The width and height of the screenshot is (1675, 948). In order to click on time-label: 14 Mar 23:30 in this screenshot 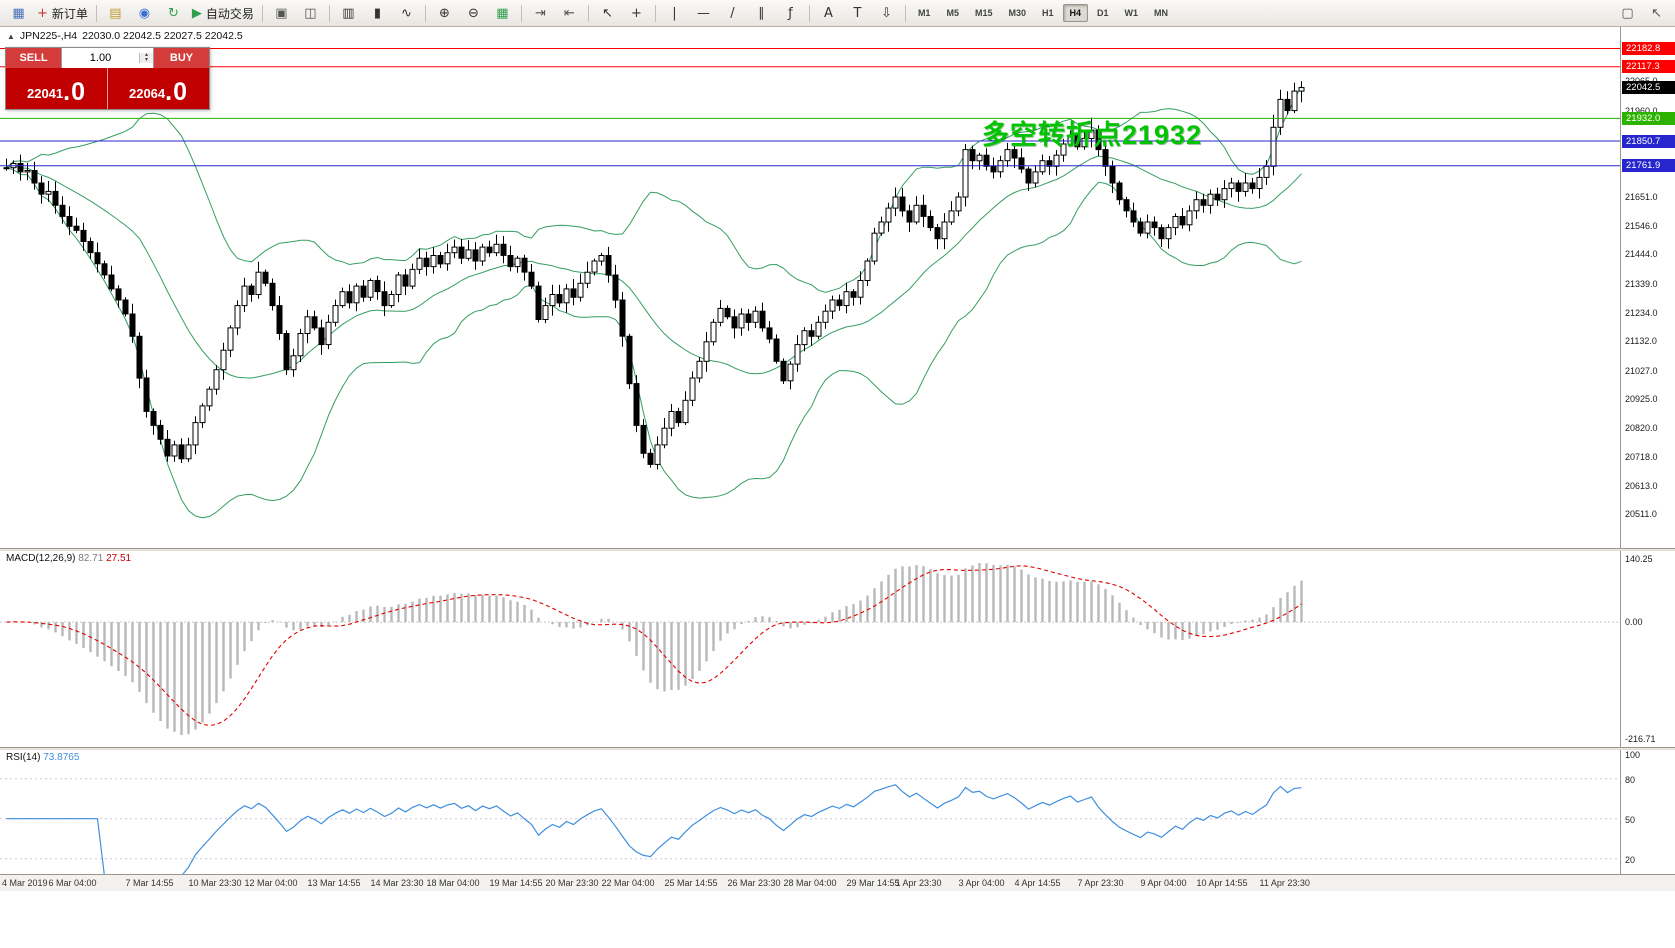, I will do `click(397, 883)`.